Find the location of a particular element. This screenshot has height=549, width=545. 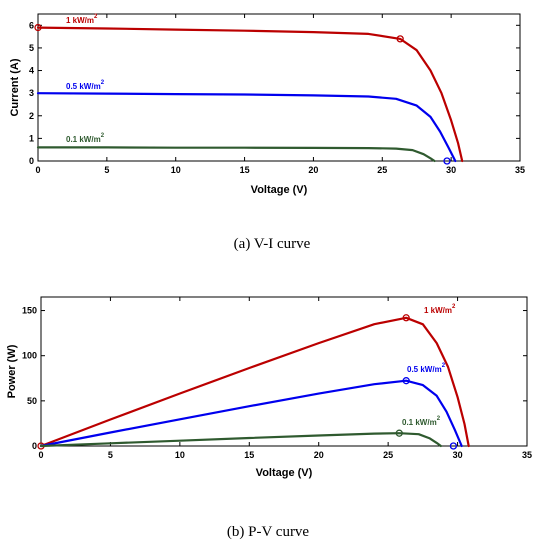

y-tick-label: 150 is located at coordinates (29, 311).